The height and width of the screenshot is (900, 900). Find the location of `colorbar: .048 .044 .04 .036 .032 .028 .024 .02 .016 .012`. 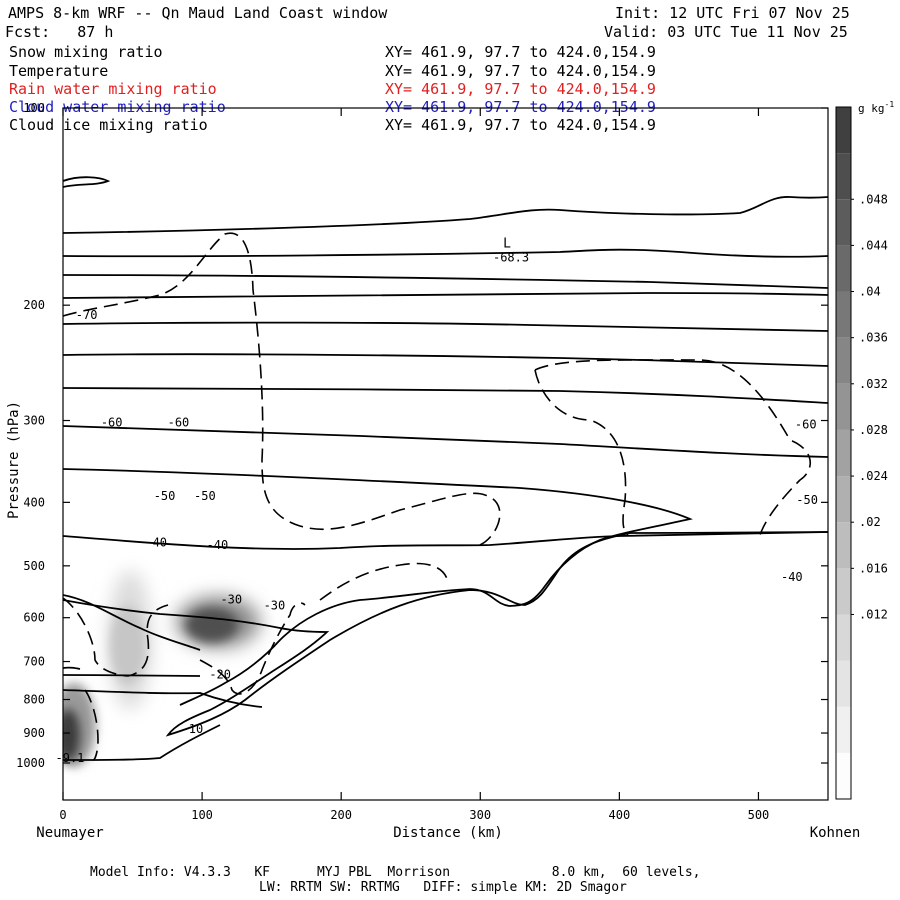

colorbar: .048 .044 .04 .036 .032 .028 .024 .02 .016 .012 is located at coordinates (861, 453).